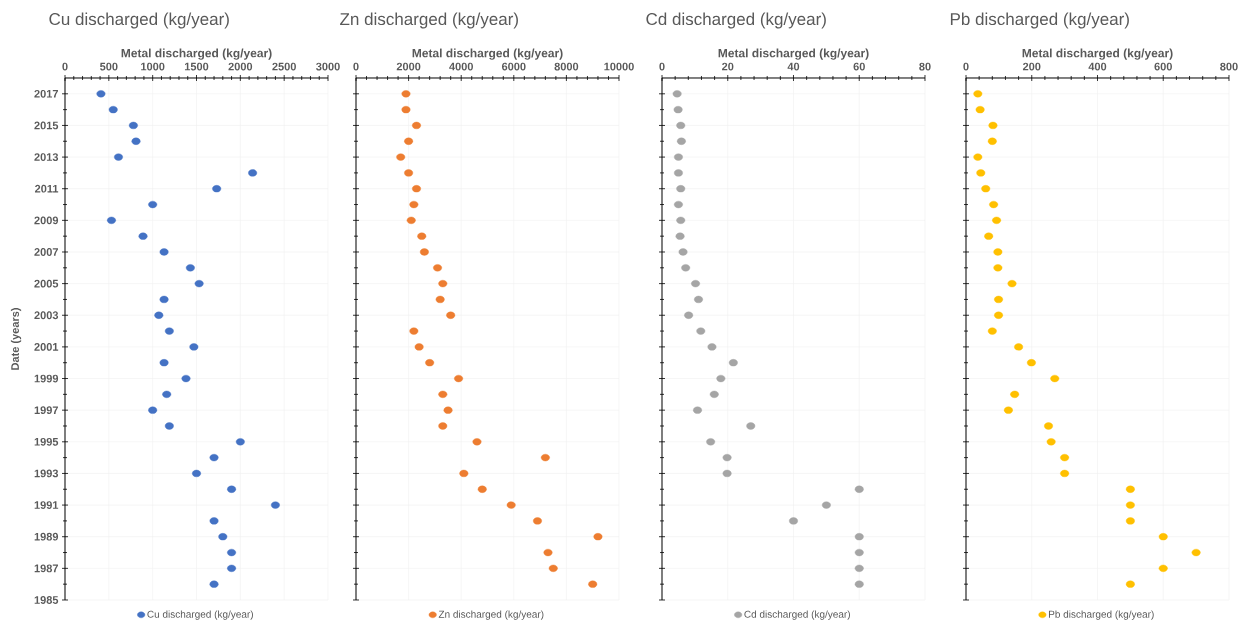 The image size is (1253, 634). Describe the element at coordinates (16, 339) in the screenshot. I see `y-axis-title: Date (years)` at that location.